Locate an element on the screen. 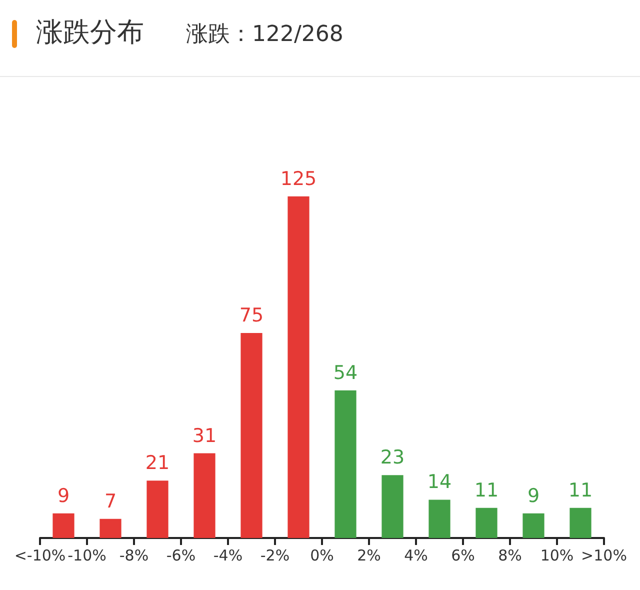 This screenshot has height=590, width=640. data-label: 54 is located at coordinates (345, 373).